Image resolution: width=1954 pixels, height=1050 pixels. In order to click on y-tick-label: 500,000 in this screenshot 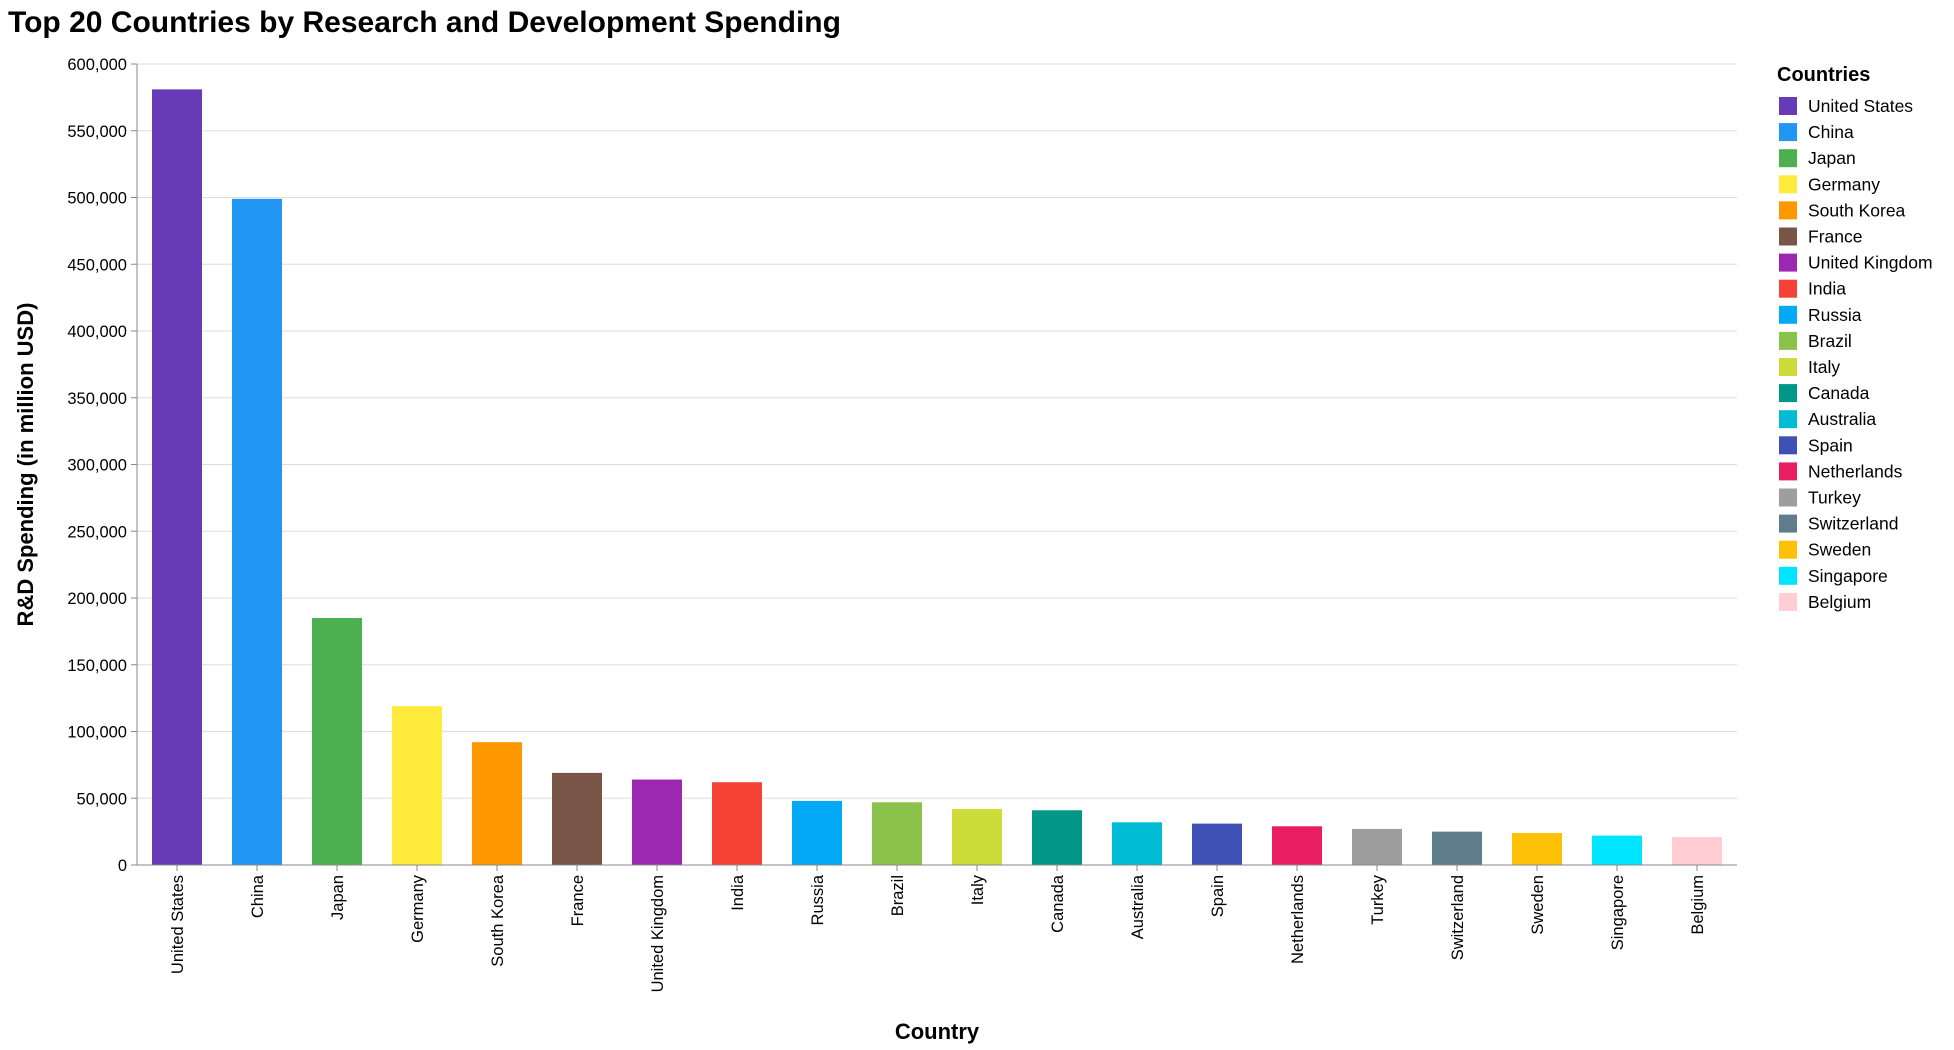, I will do `click(97, 199)`.